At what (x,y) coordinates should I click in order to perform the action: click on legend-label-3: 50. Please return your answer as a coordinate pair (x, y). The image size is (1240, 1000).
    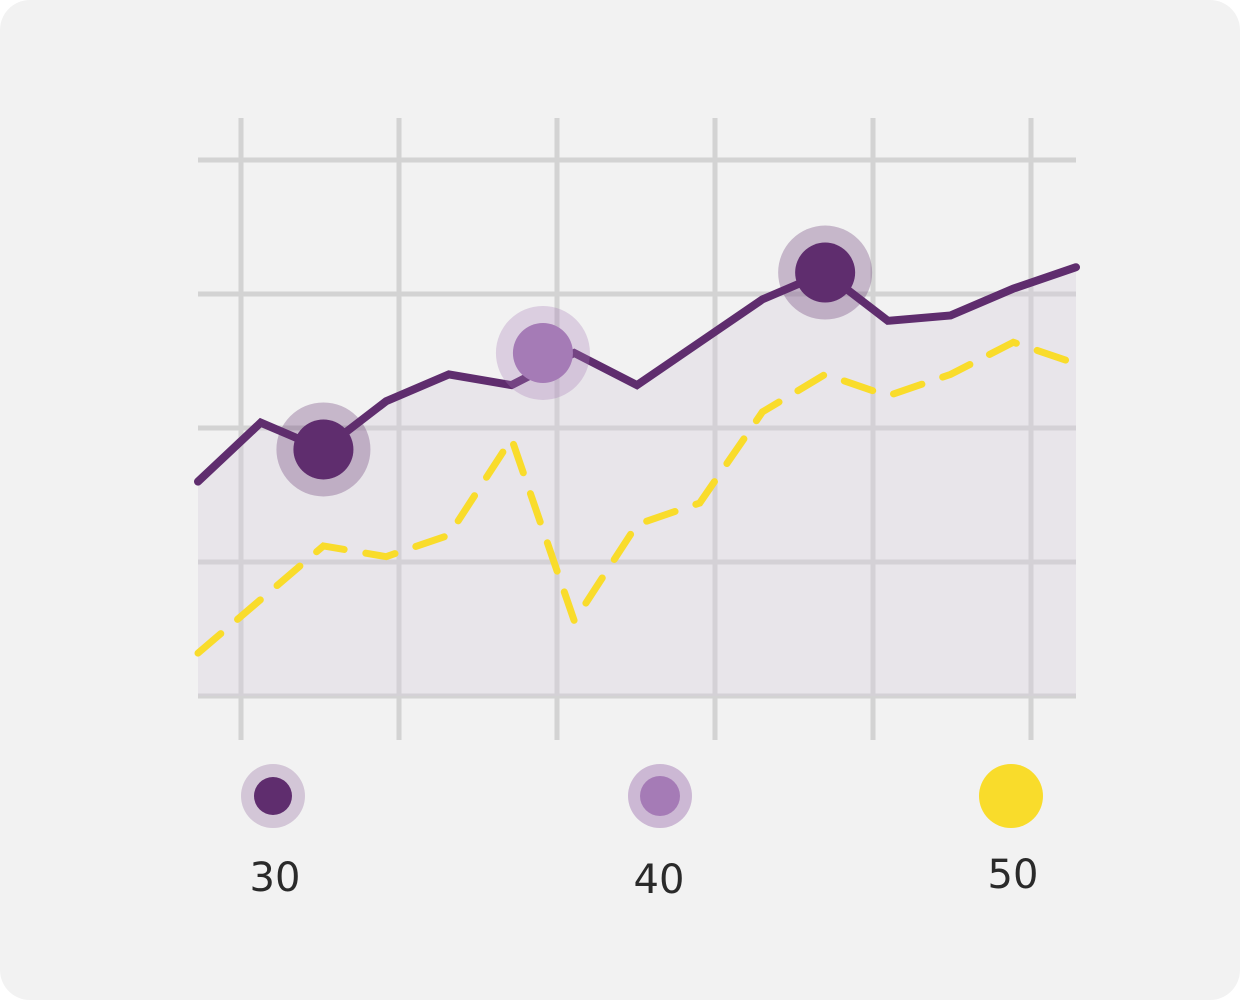
    Looking at the image, I should click on (1013, 875).